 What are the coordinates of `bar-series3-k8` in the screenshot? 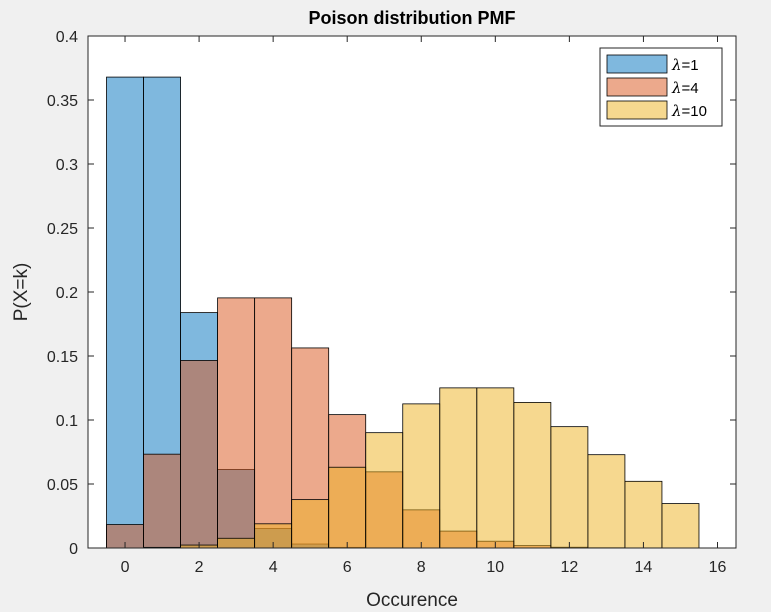 It's located at (421, 476).